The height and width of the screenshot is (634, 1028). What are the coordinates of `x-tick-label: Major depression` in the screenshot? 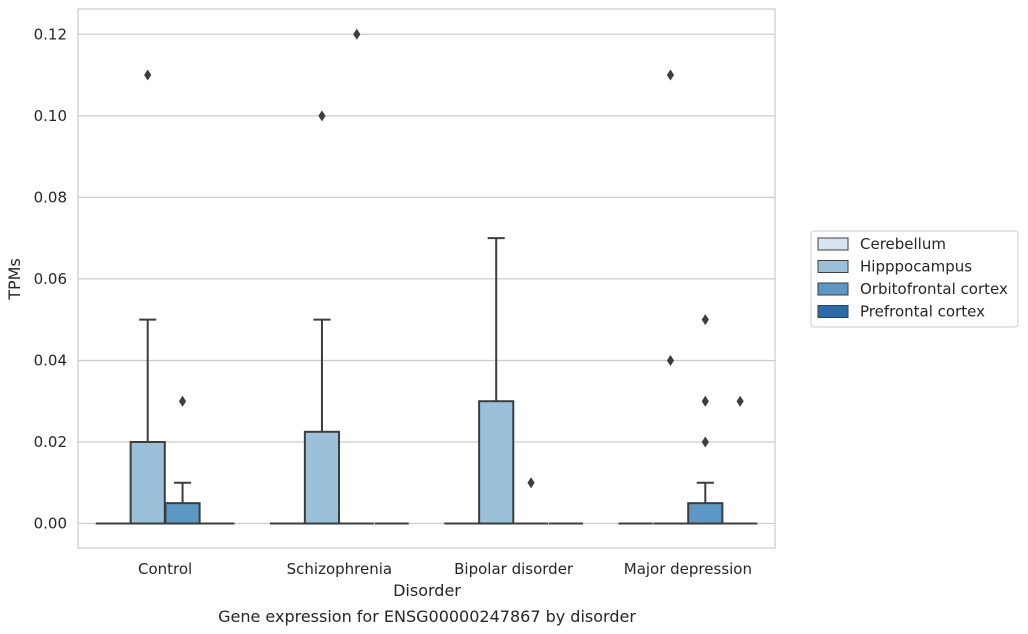 It's located at (688, 569).